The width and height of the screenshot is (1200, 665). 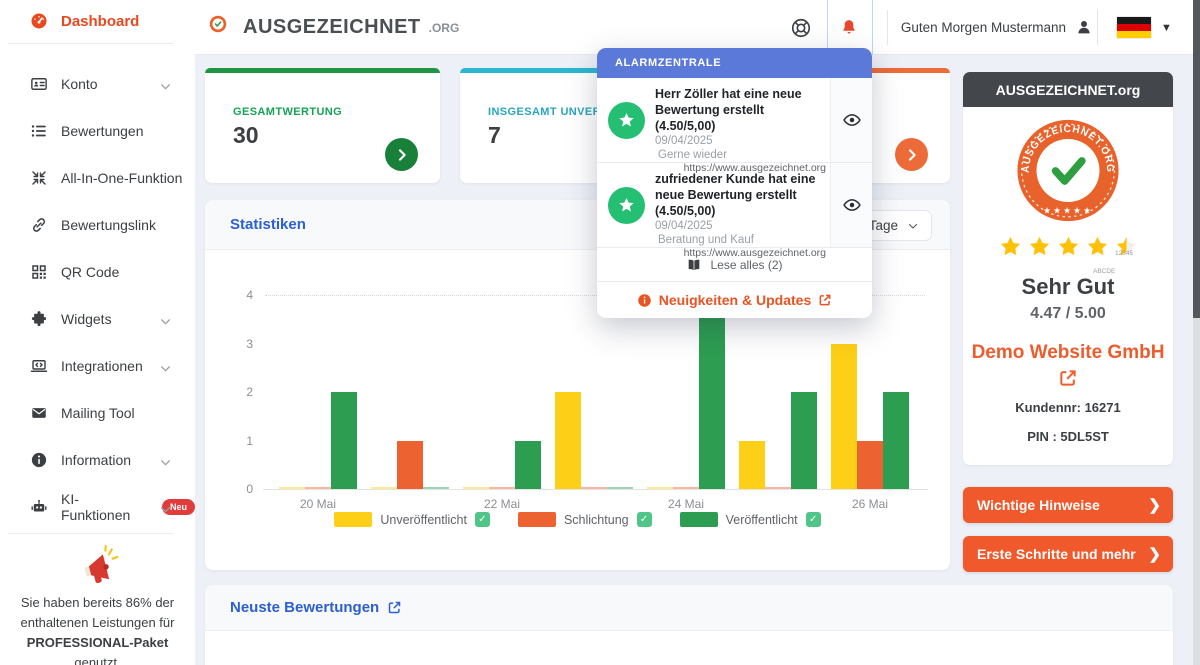 What do you see at coordinates (97, 660) in the screenshot?
I see `usage-note-suffix: genutzt.` at bounding box center [97, 660].